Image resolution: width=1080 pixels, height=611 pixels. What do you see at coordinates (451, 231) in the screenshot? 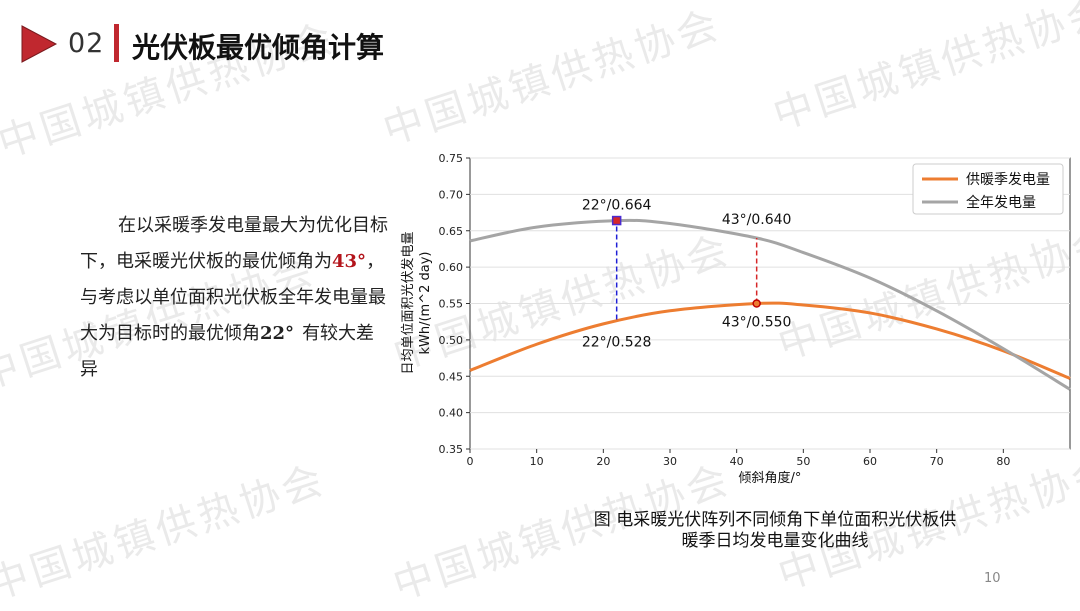
I see `y-tick-label: 0.65` at bounding box center [451, 231].